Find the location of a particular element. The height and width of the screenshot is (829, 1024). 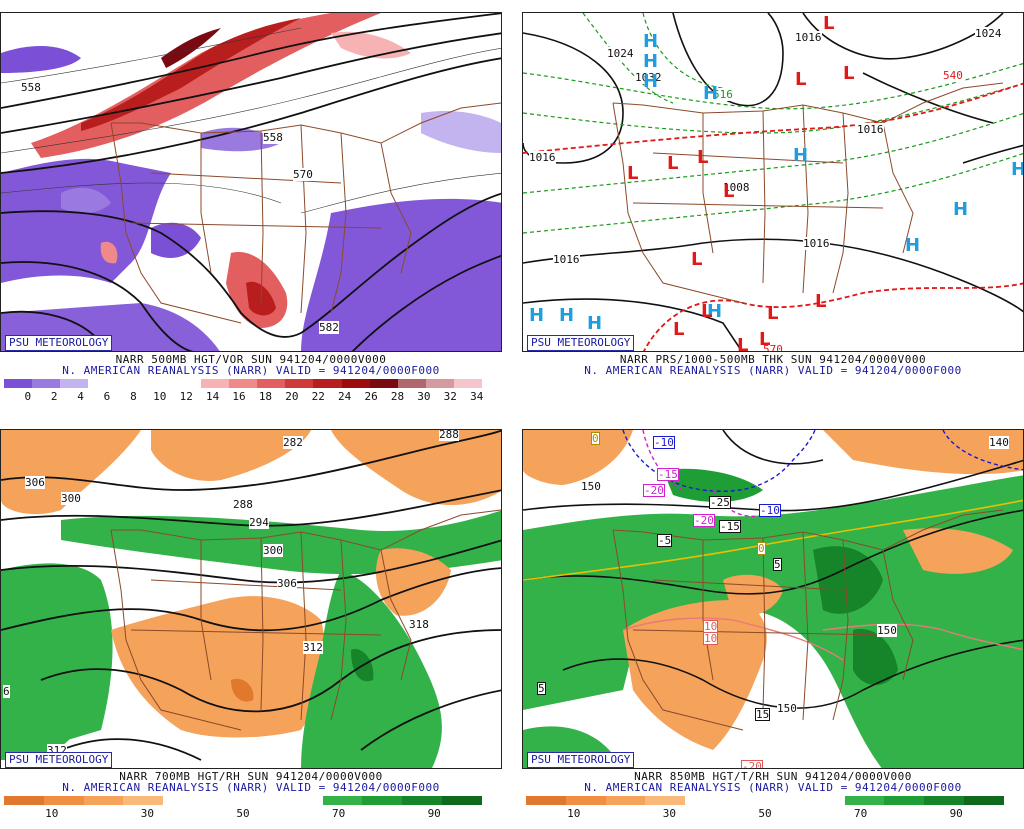

contour-label: 5 is located at coordinates (777, 564).